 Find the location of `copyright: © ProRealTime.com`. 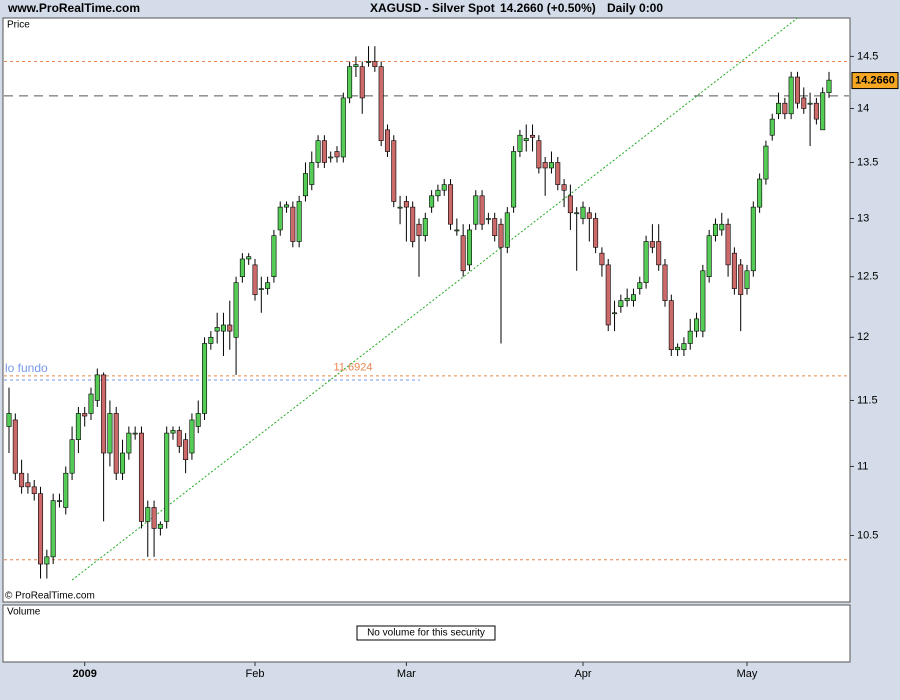

copyright: © ProRealTime.com is located at coordinates (50, 596).